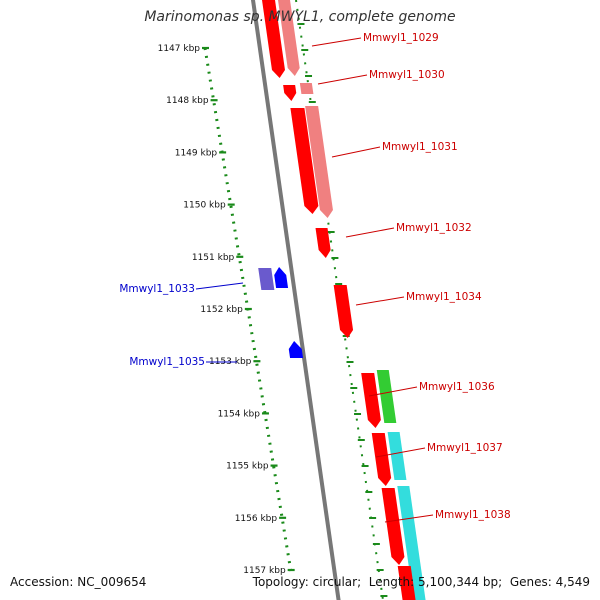  I want to click on genome-title: Marinomonas sp. MWYL1, complete genome, so click(300, 17).